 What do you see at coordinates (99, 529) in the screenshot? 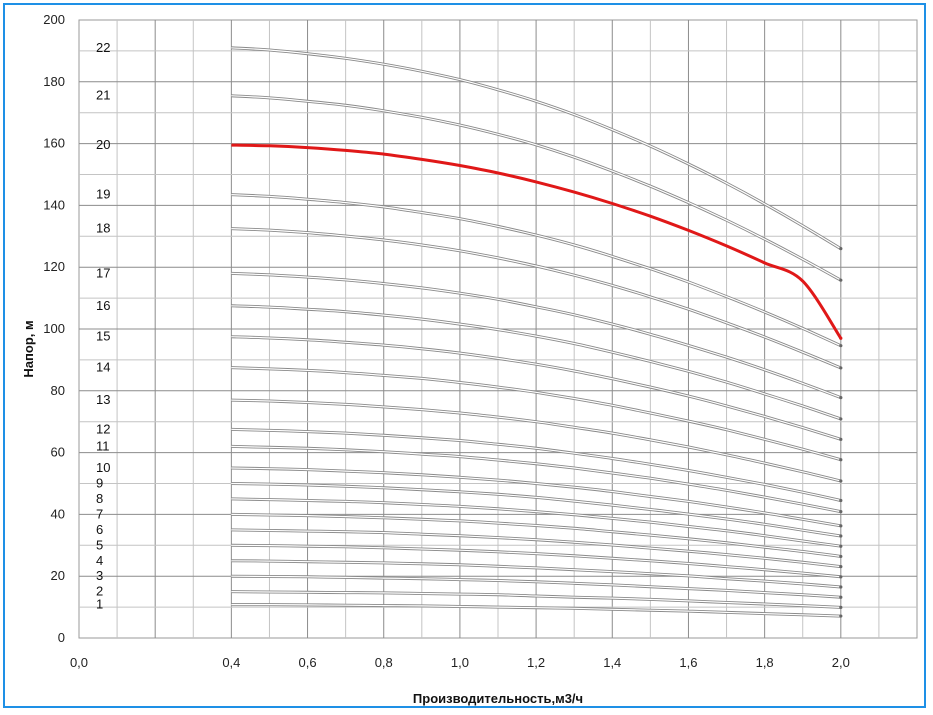
I see `curve-label: 6` at bounding box center [99, 529].